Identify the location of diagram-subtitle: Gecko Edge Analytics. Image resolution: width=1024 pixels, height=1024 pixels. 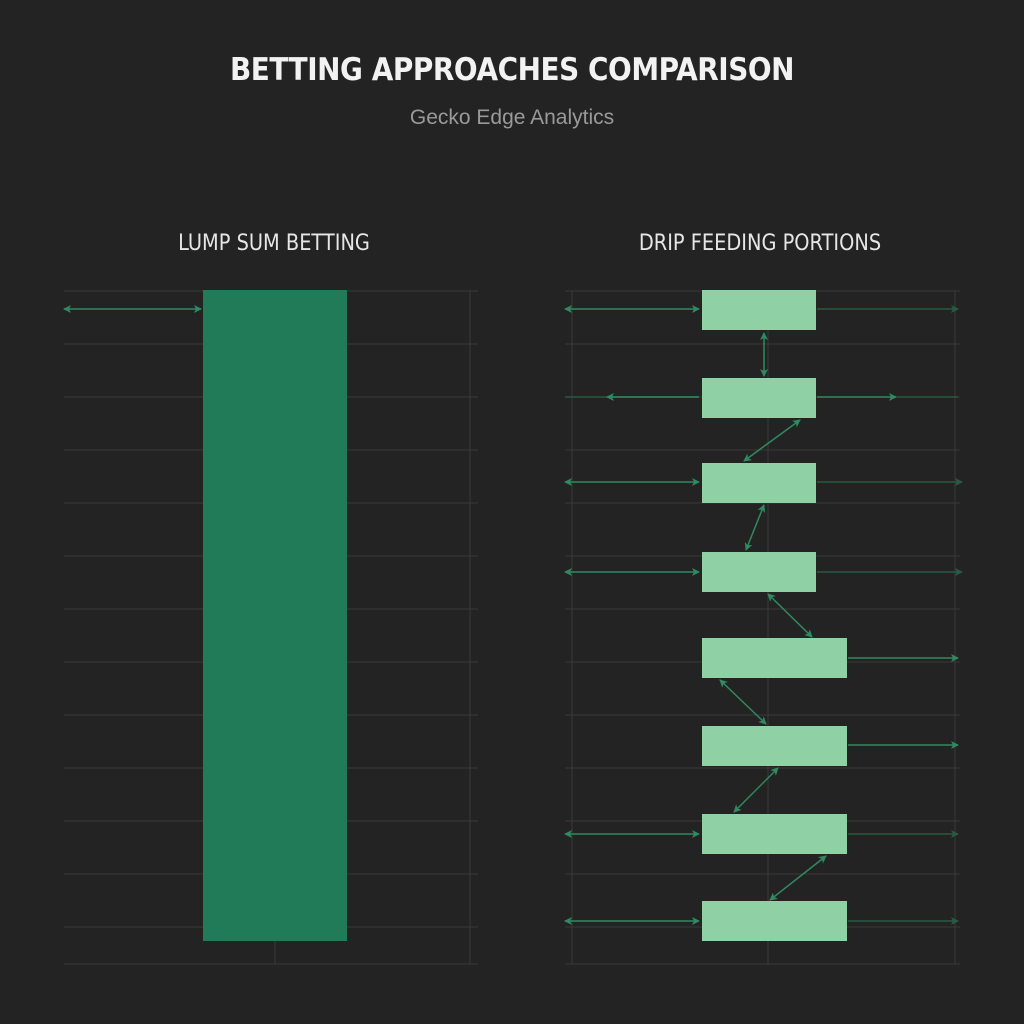
(512, 117).